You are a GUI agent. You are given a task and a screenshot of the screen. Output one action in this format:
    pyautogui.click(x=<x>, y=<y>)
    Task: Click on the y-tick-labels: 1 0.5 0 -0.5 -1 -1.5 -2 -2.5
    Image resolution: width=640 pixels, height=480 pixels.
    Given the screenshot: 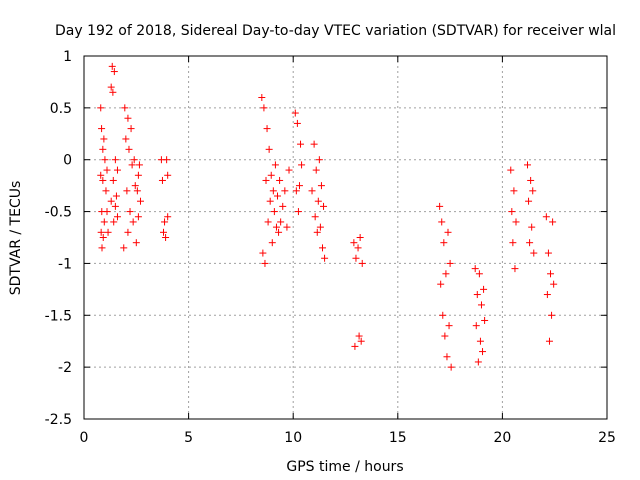 What is the action you would take?
    pyautogui.click(x=58, y=238)
    